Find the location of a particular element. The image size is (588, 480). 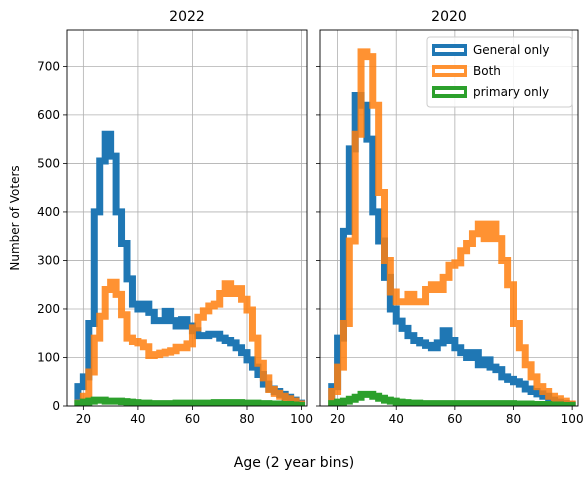

legend-label-primary-only: primary only is located at coordinates (511, 92).